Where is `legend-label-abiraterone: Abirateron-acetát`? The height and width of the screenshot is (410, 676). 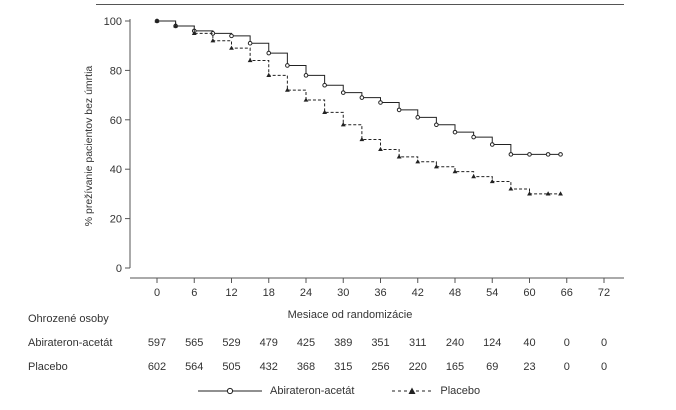 legend-label-abiraterone: Abirateron-acetát is located at coordinates (312, 391).